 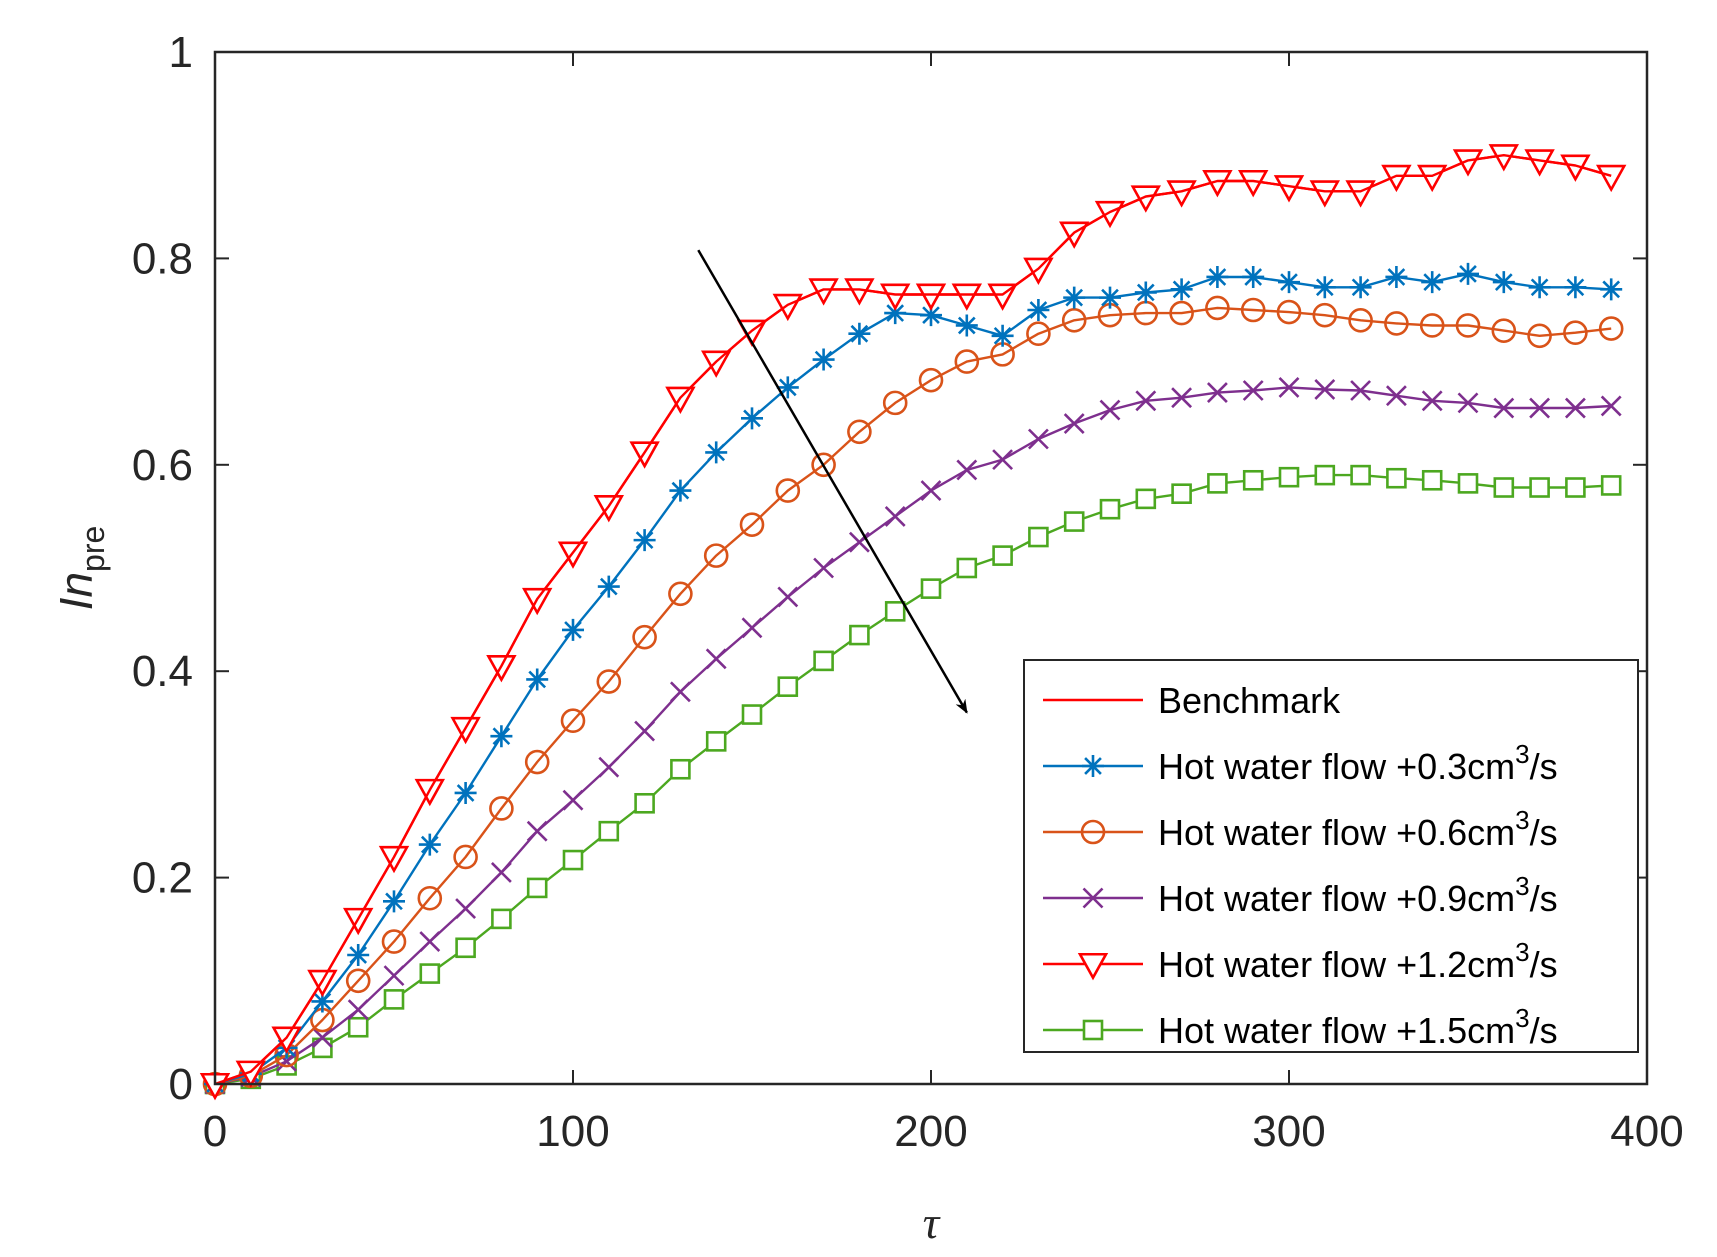 I want to click on y-axis-label-sub: pre, so click(x=93, y=549).